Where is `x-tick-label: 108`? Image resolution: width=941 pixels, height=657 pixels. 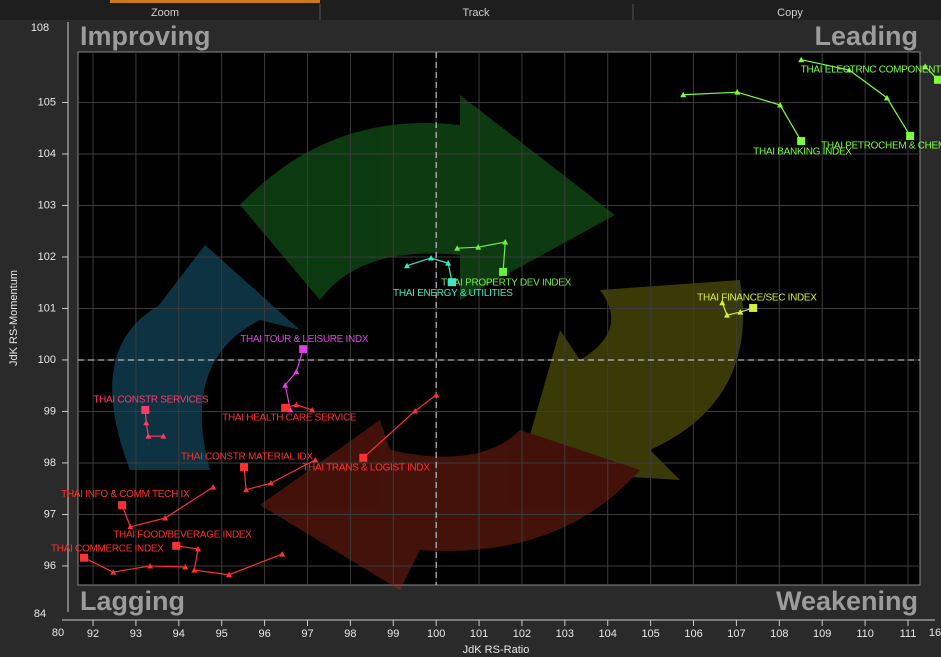 x-tick-label: 108 is located at coordinates (779, 634).